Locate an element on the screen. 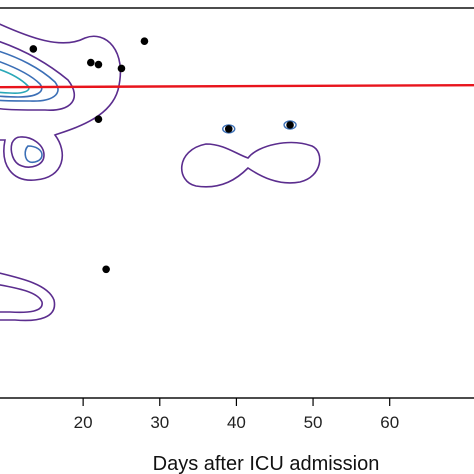 This screenshot has height=474, width=474. x-tick-label-20: 20 is located at coordinates (83, 422).